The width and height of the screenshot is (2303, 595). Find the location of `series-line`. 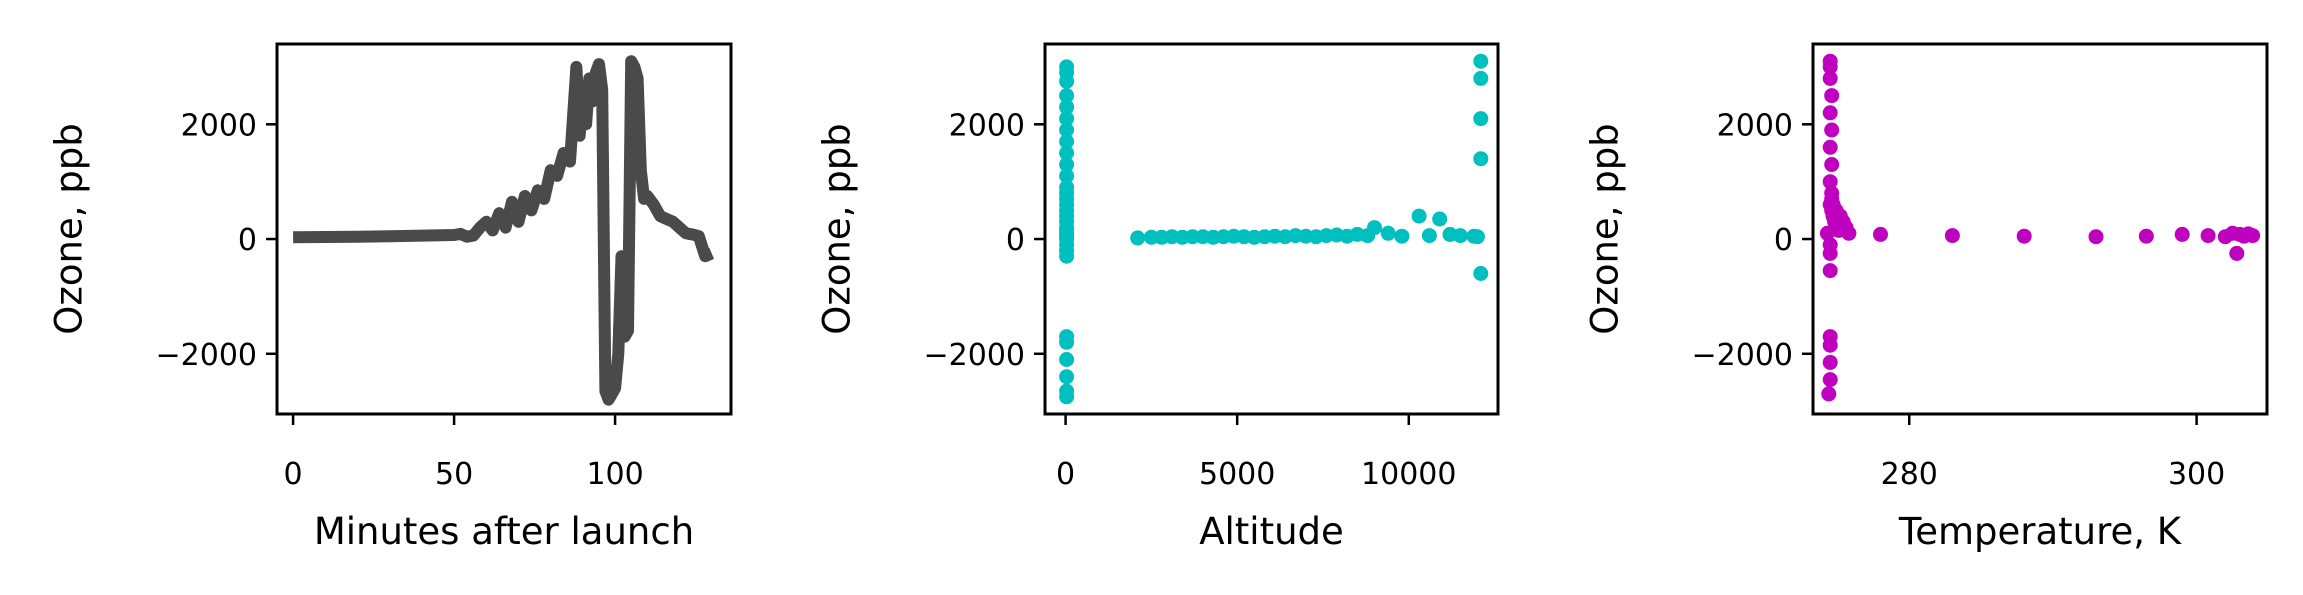

series-line is located at coordinates (504, 230).